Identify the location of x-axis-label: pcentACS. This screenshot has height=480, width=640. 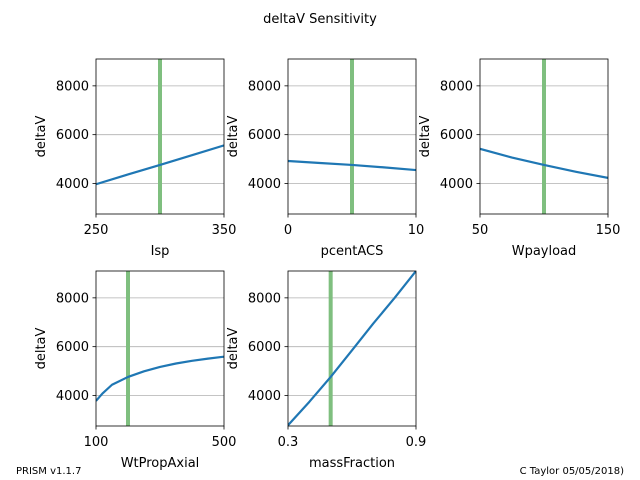
(352, 251).